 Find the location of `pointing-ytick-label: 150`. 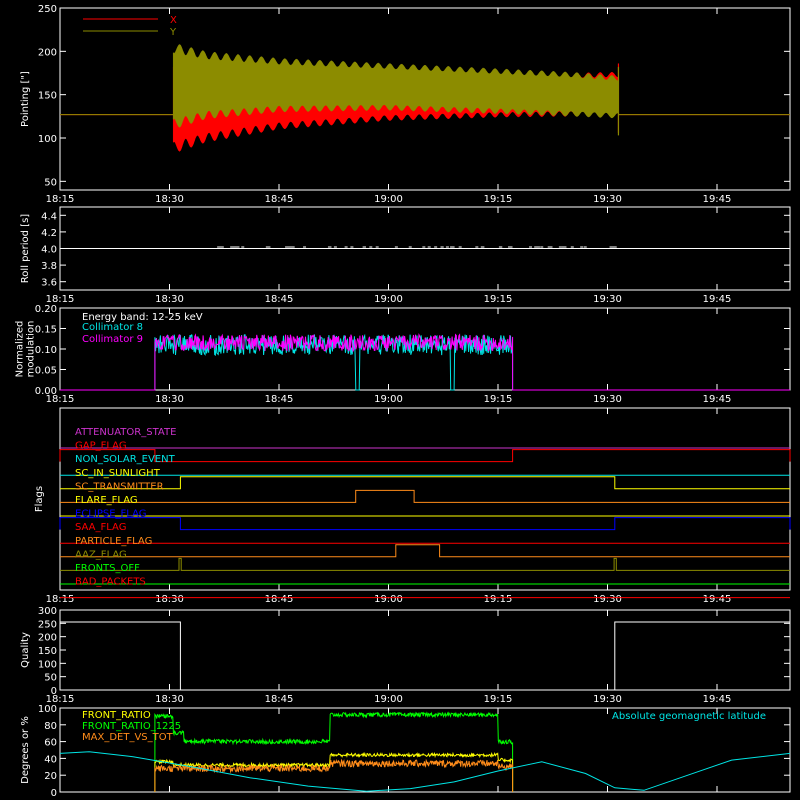

pointing-ytick-label: 150 is located at coordinates (47, 96).